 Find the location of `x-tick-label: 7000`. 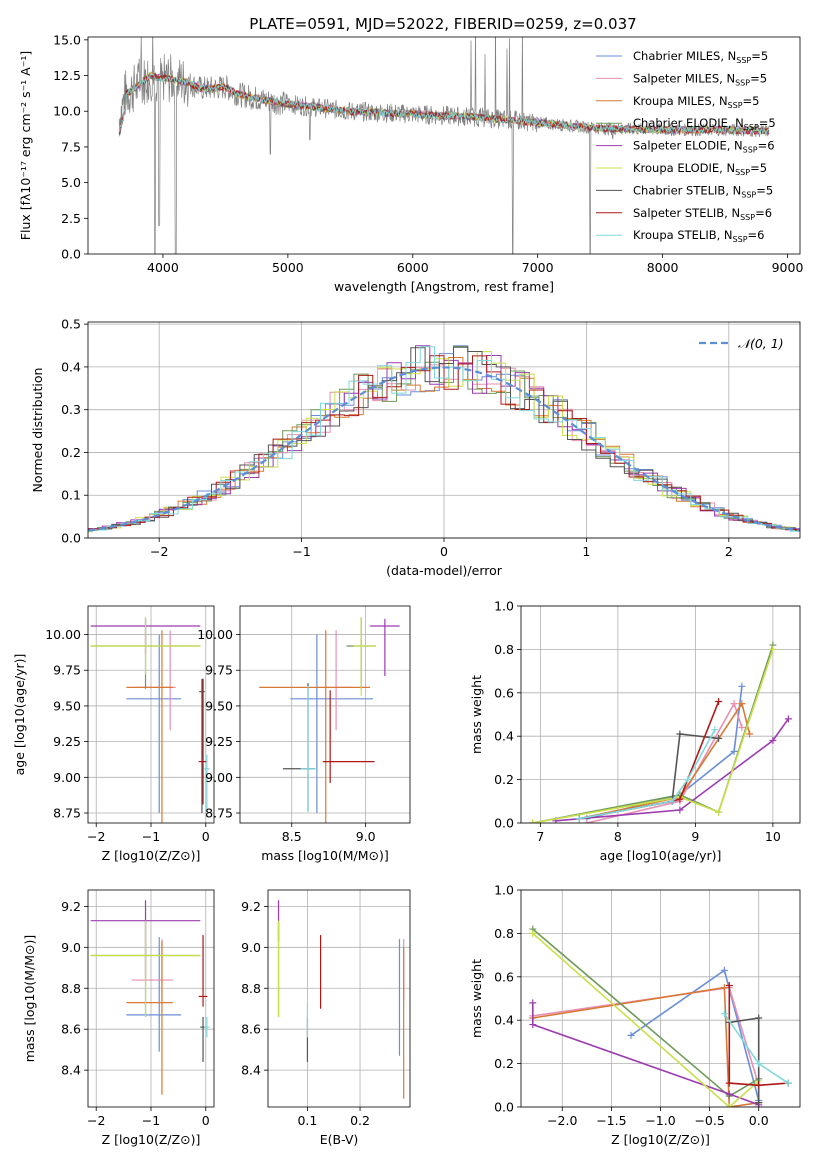

x-tick-label: 7000 is located at coordinates (538, 267).